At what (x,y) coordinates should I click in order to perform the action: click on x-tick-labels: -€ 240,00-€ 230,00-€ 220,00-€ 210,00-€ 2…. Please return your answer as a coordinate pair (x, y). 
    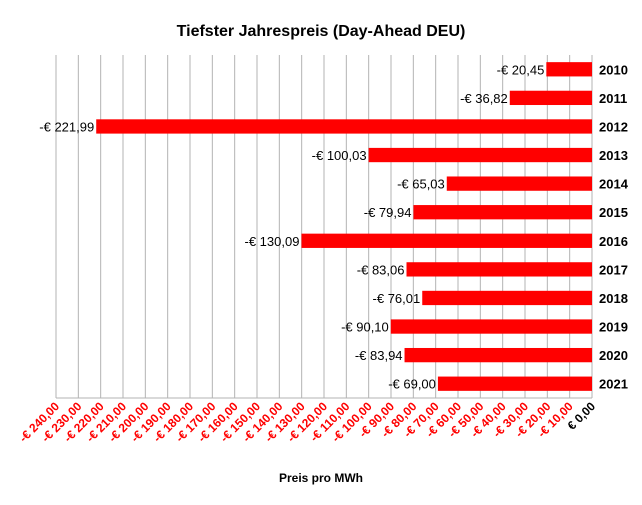
    Looking at the image, I should click on (307, 422).